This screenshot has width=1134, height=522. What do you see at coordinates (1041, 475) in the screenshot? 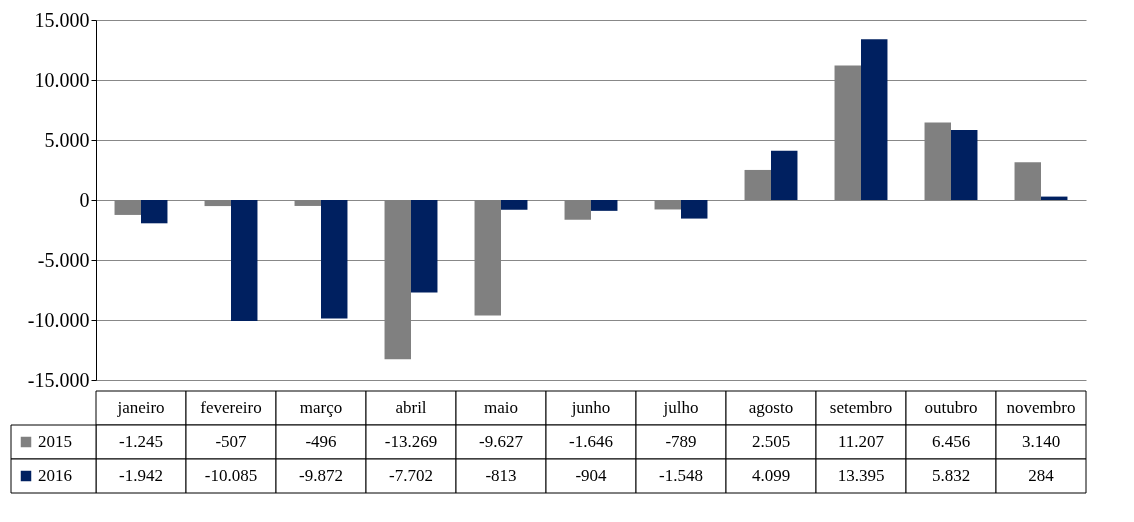
I see `data-label: 284` at bounding box center [1041, 475].